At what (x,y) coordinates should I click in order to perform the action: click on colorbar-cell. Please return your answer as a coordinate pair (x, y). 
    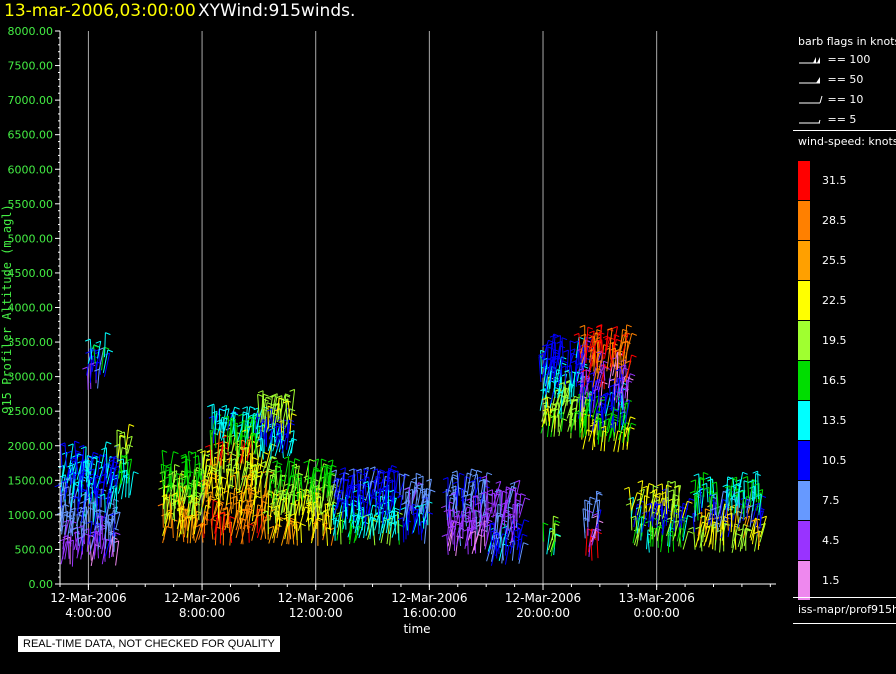
    Looking at the image, I should click on (804, 180).